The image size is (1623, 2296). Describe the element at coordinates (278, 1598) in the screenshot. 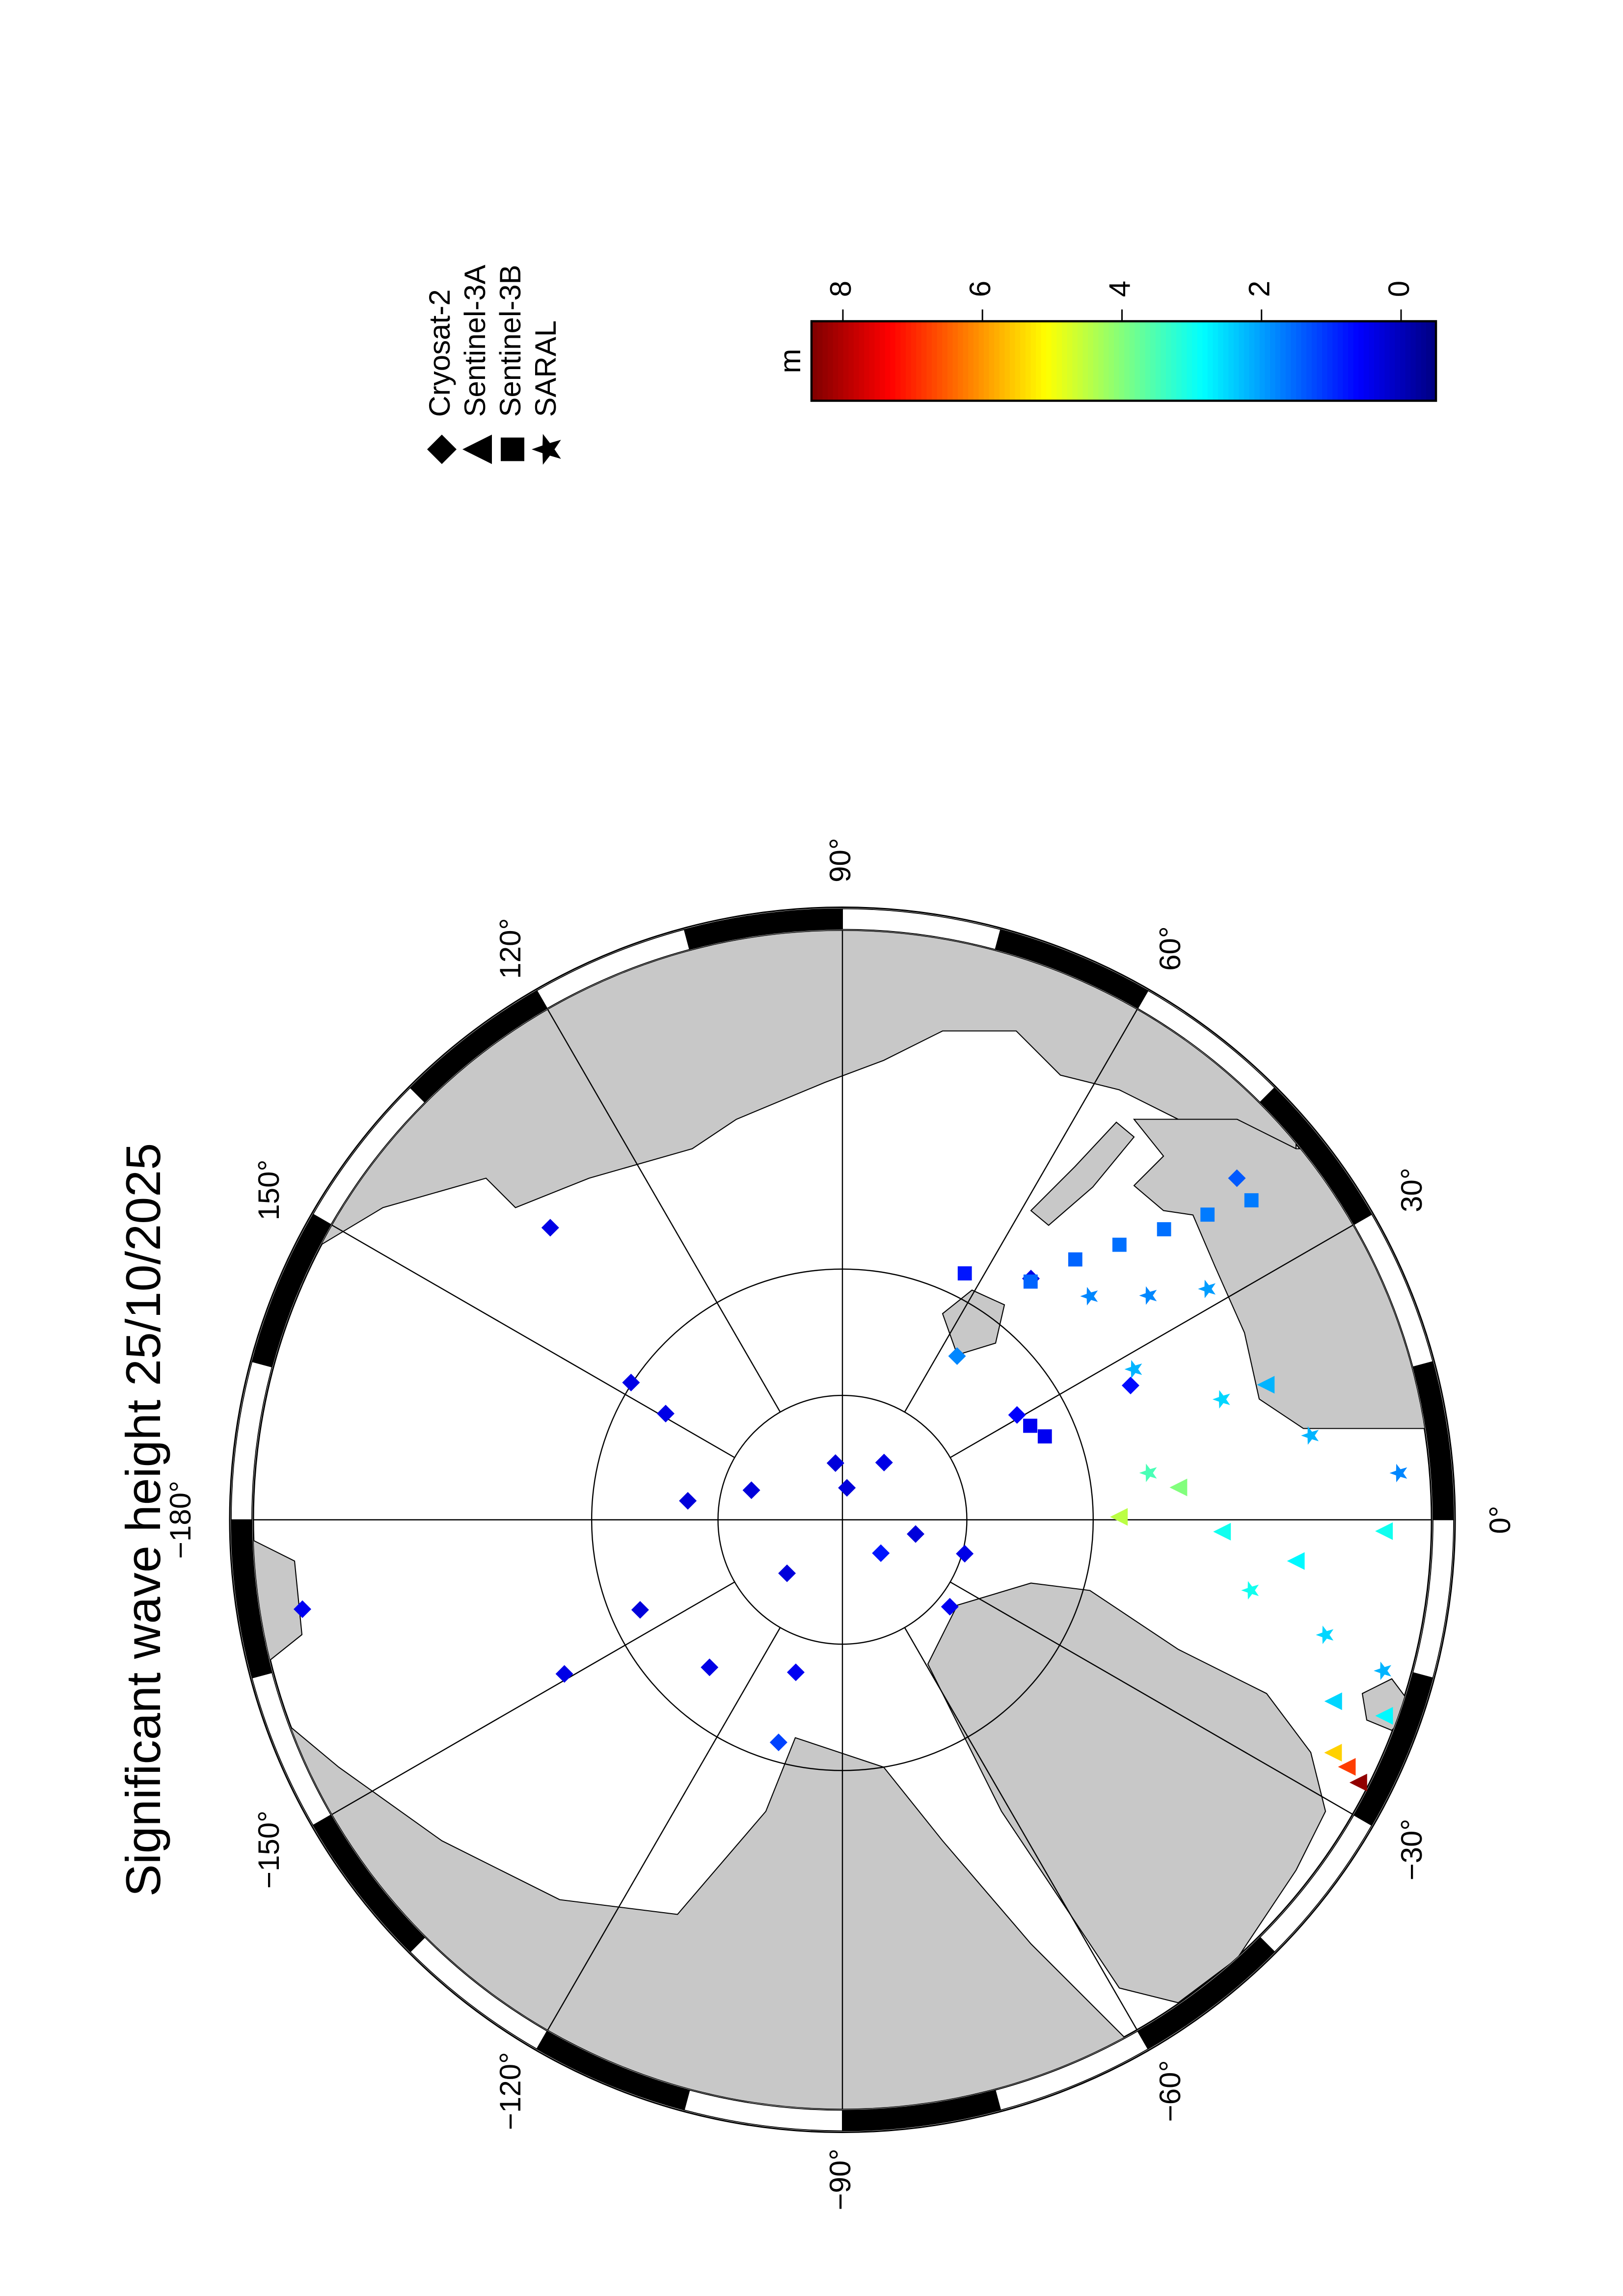

I see `alaska` at that location.